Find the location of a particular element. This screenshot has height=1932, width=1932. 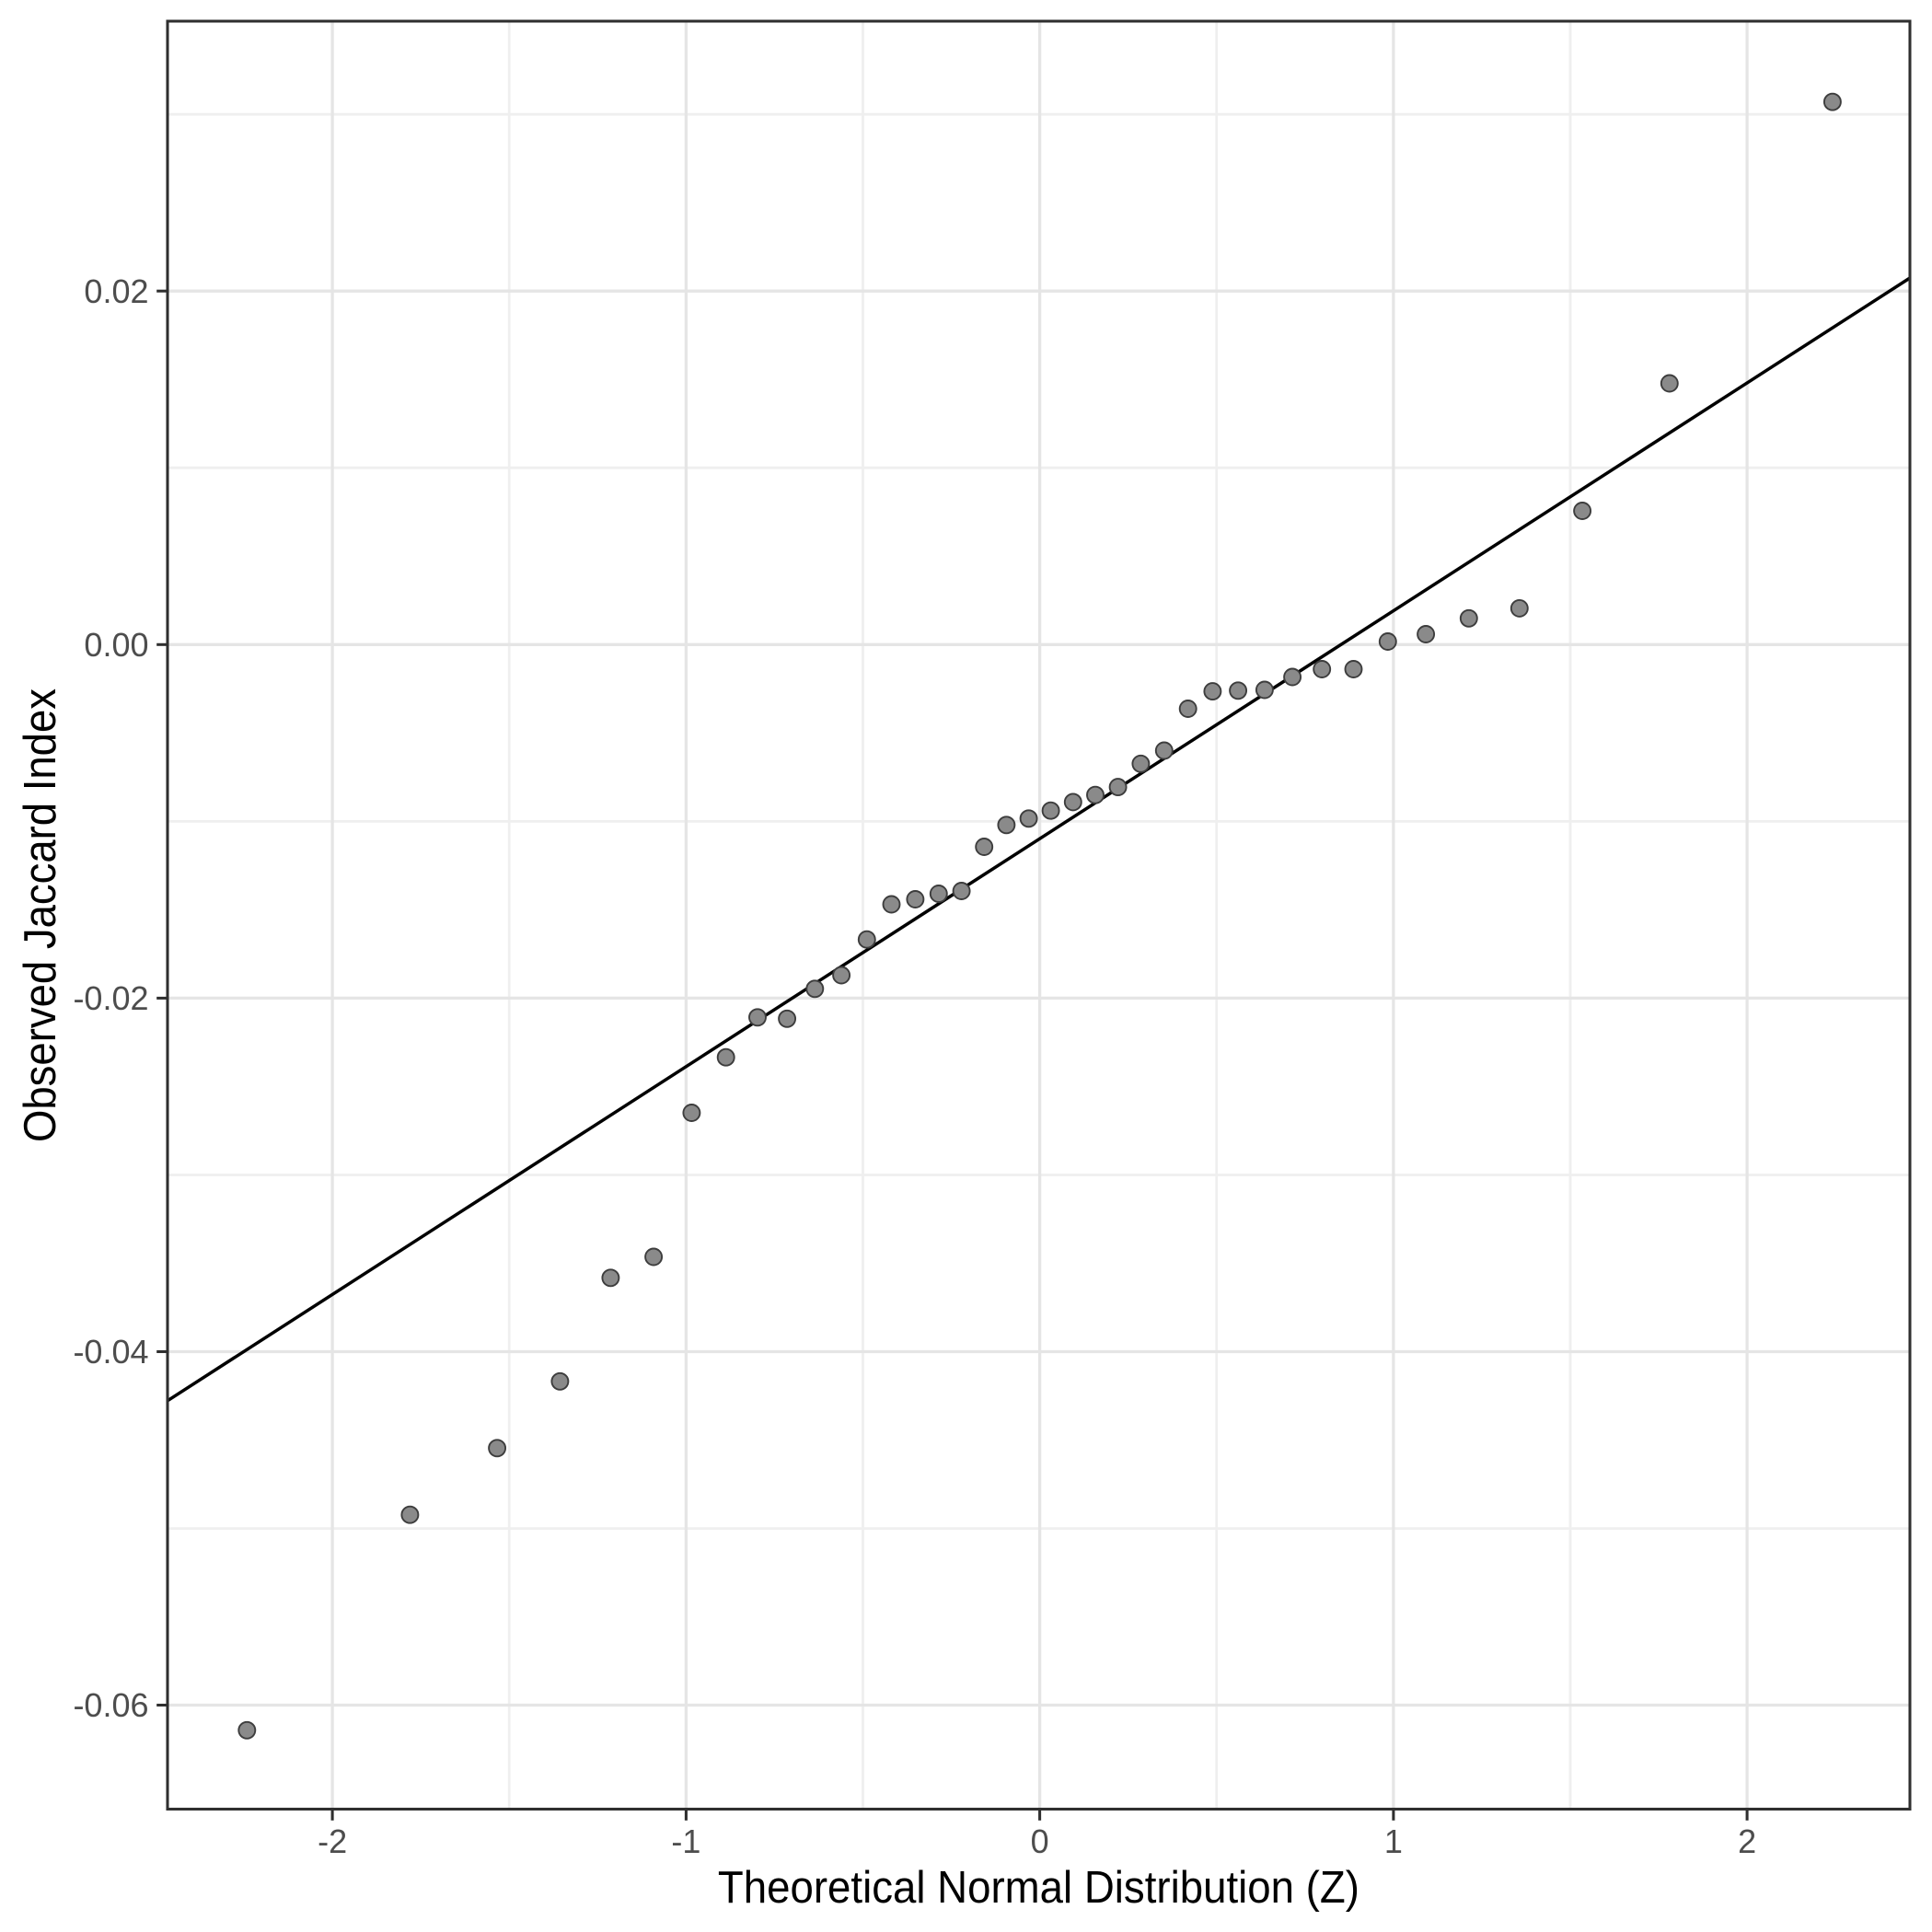

svg-text: 2 is located at coordinates (1747, 1841).